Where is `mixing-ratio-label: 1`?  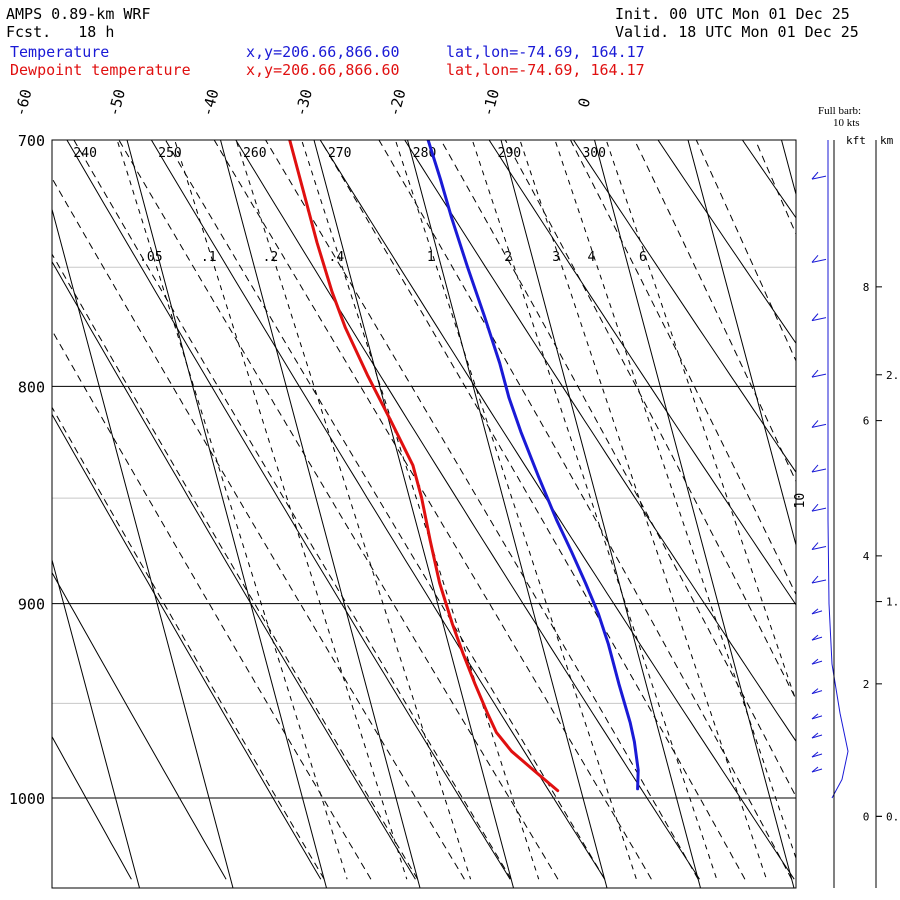 mixing-ratio-label: 1 is located at coordinates (431, 257).